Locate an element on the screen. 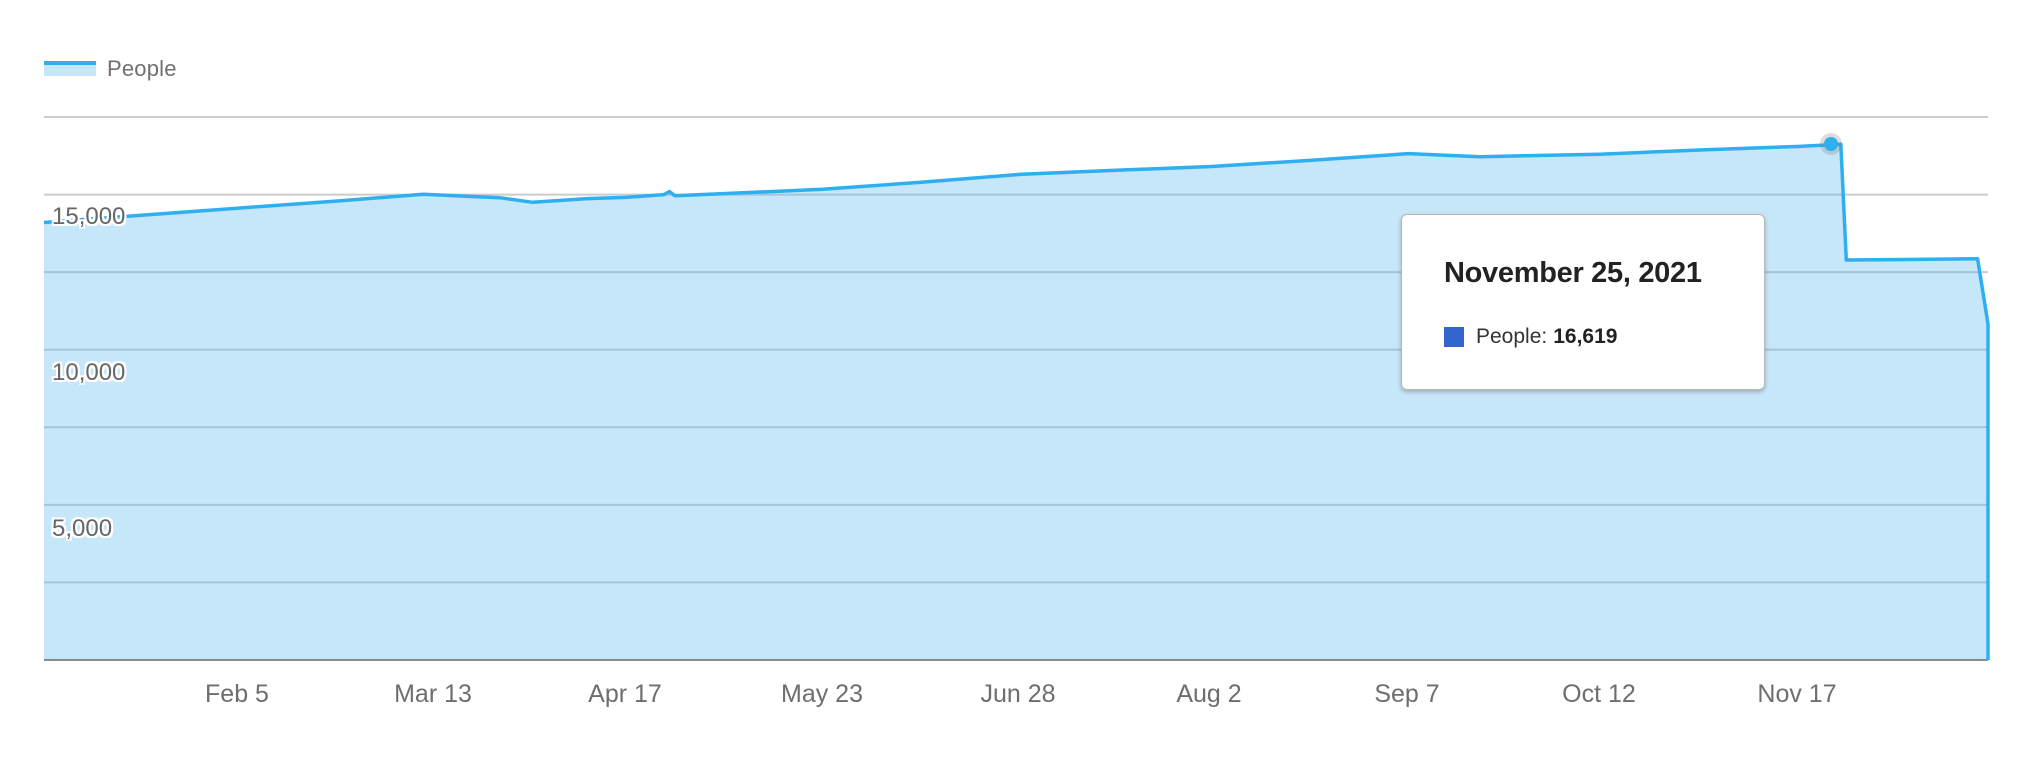 This screenshot has width=2028, height=762. legend-label: People is located at coordinates (142, 68).